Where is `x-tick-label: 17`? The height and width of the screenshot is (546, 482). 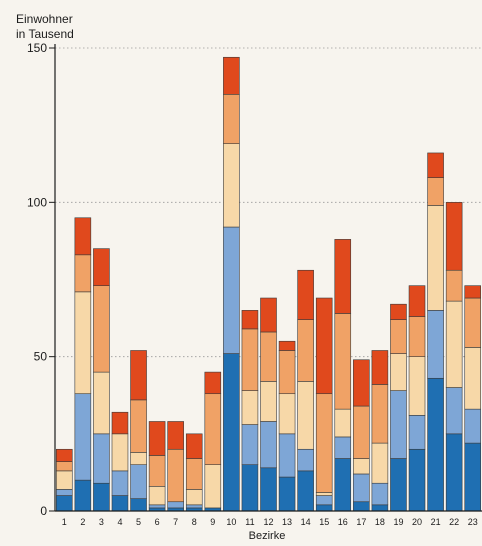 x-tick-label: 17 is located at coordinates (361, 522).